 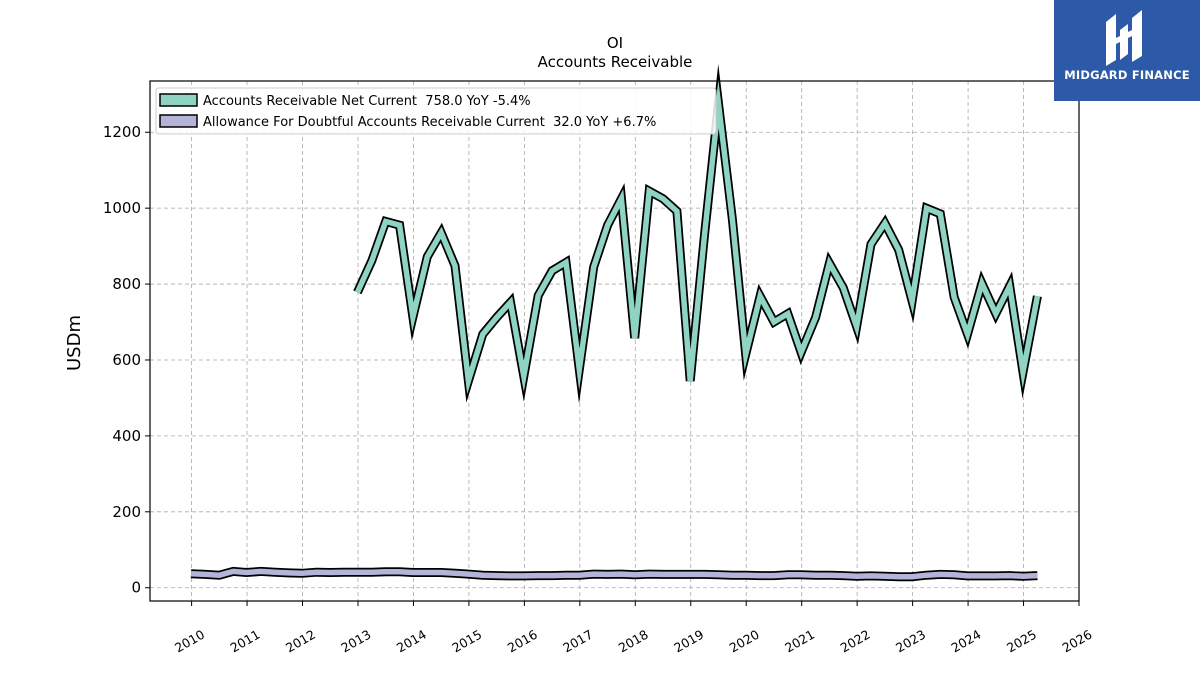 I want to click on y-tick-label: 600, so click(x=126, y=360).